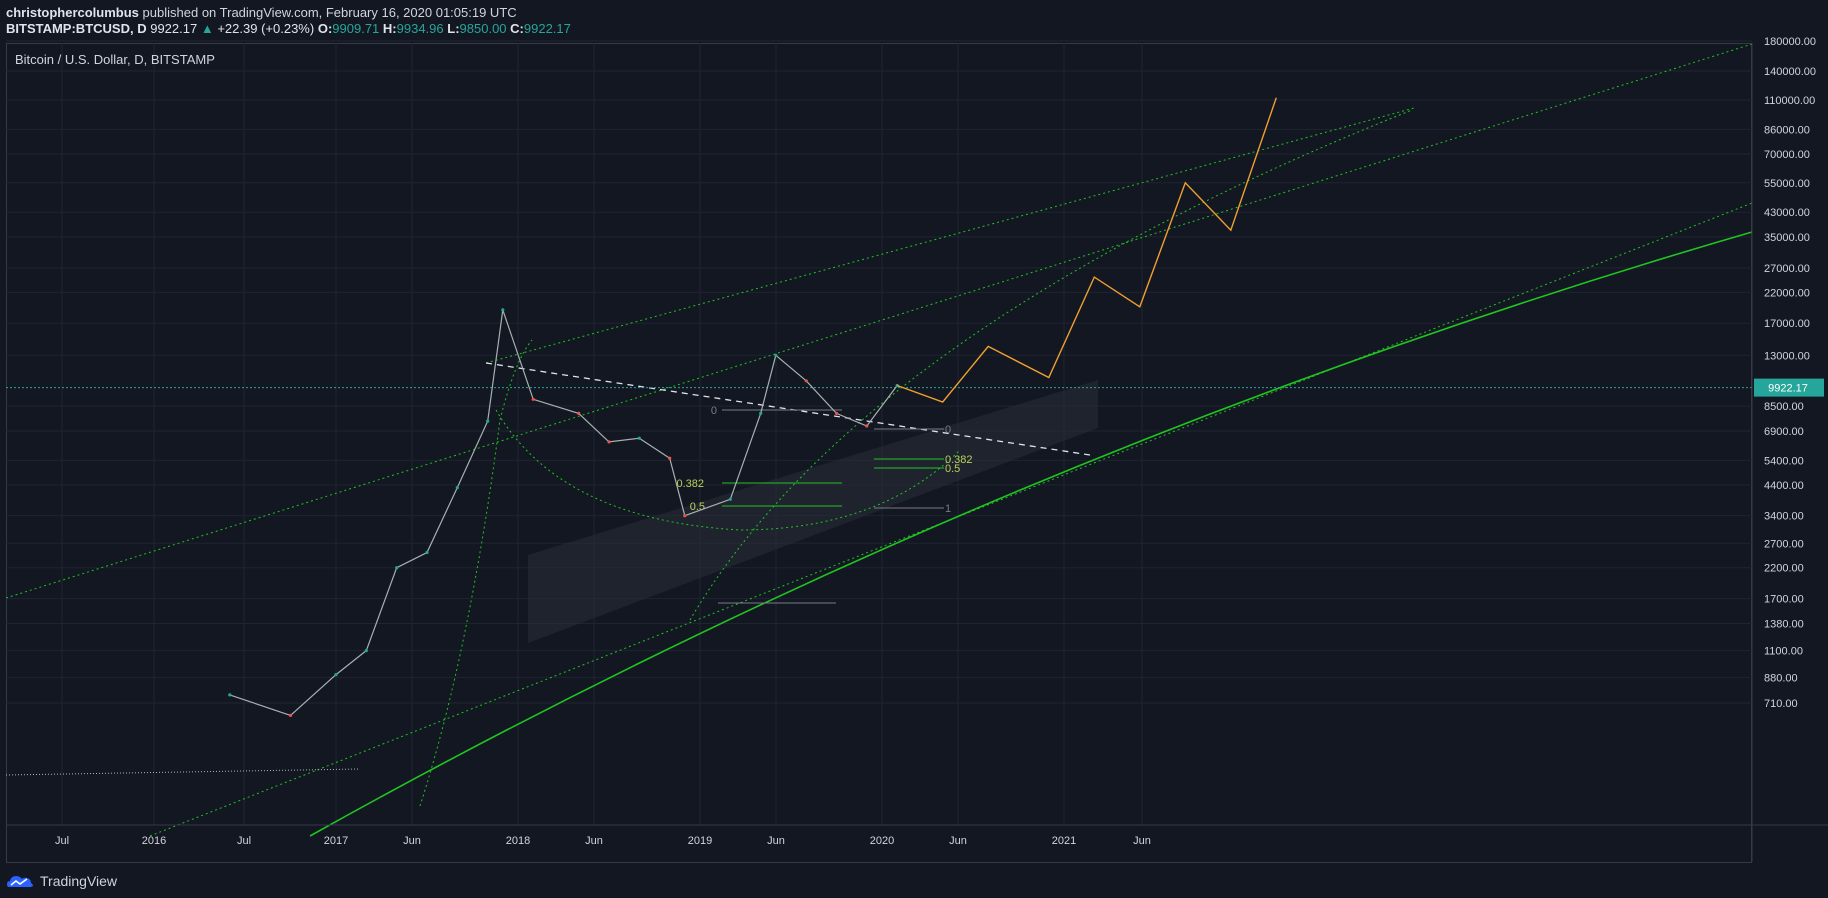 The height and width of the screenshot is (898, 1828). Describe the element at coordinates (356, 28) in the screenshot. I see `open-value: 9909.71` at that location.